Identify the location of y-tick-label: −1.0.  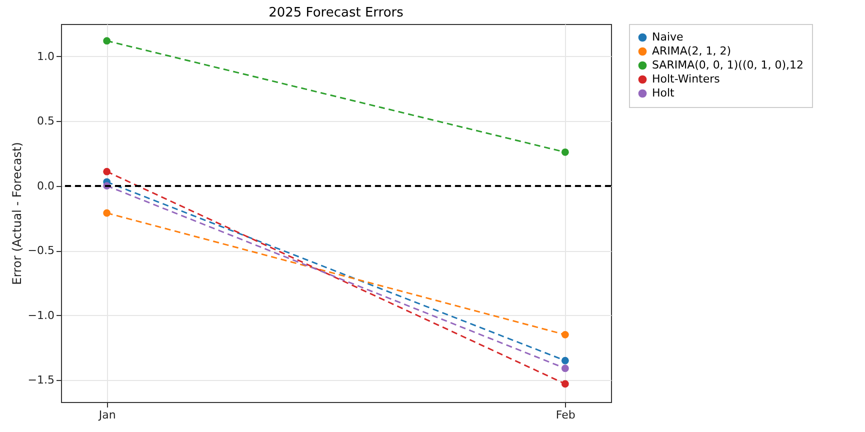
(41, 315).